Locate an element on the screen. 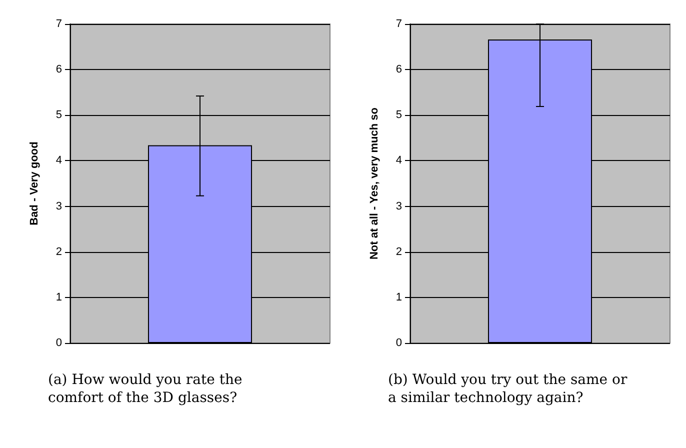 Image resolution: width=686 pixels, height=448 pixels. text: (b) Would you try out the same or a similar technology again? is located at coordinates (508, 389).